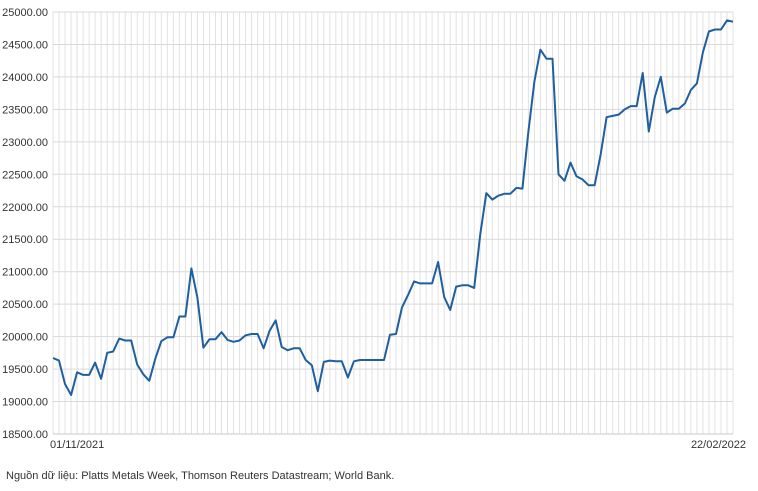 This screenshot has height=491, width=758. What do you see at coordinates (25, 240) in the screenshot?
I see `y-tick-label: 21500.00` at bounding box center [25, 240].